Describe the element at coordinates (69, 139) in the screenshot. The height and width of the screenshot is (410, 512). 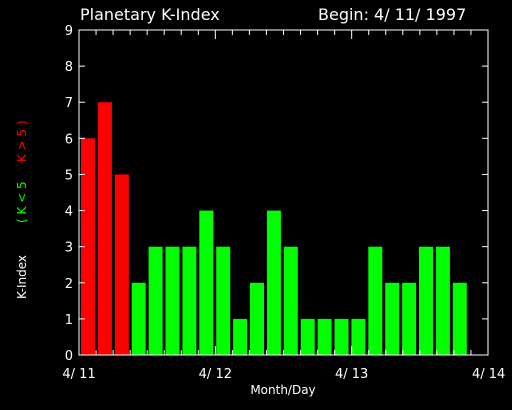
I see `y-tick-label: 6` at that location.